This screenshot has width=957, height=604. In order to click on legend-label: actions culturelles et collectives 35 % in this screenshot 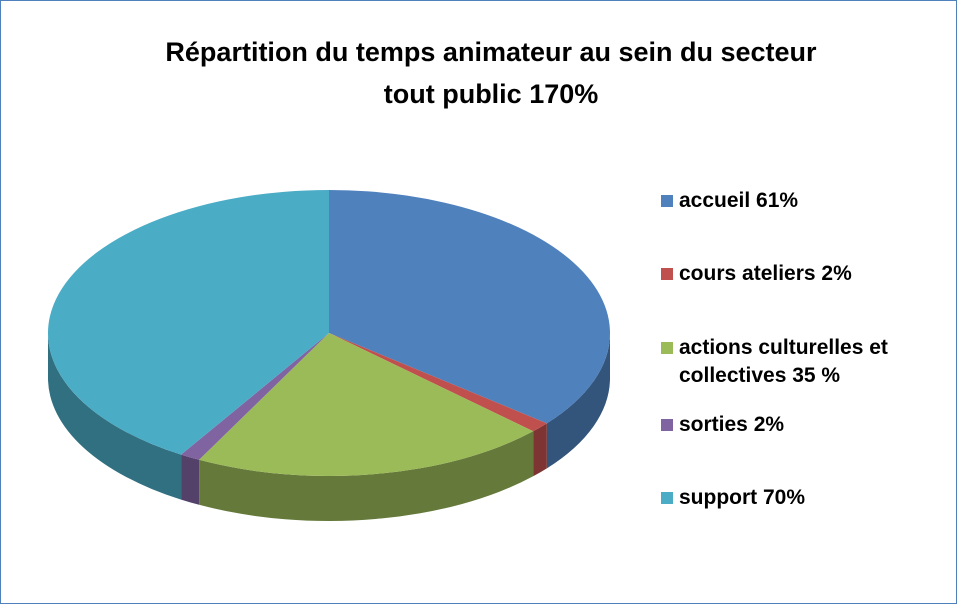, I will do `click(783, 361)`.